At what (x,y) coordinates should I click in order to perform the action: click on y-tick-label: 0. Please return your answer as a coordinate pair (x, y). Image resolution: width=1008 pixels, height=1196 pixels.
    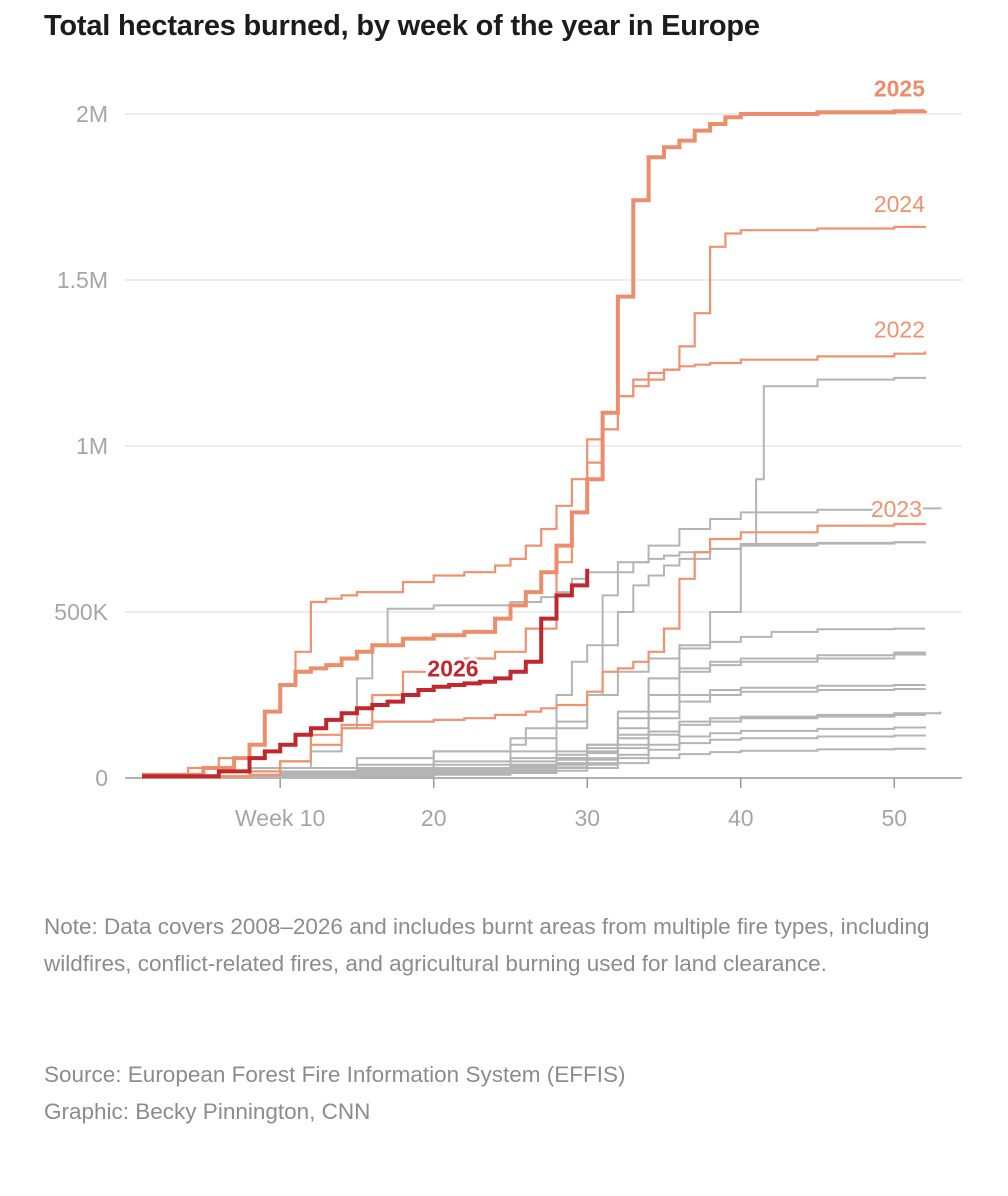
    Looking at the image, I should click on (101, 778).